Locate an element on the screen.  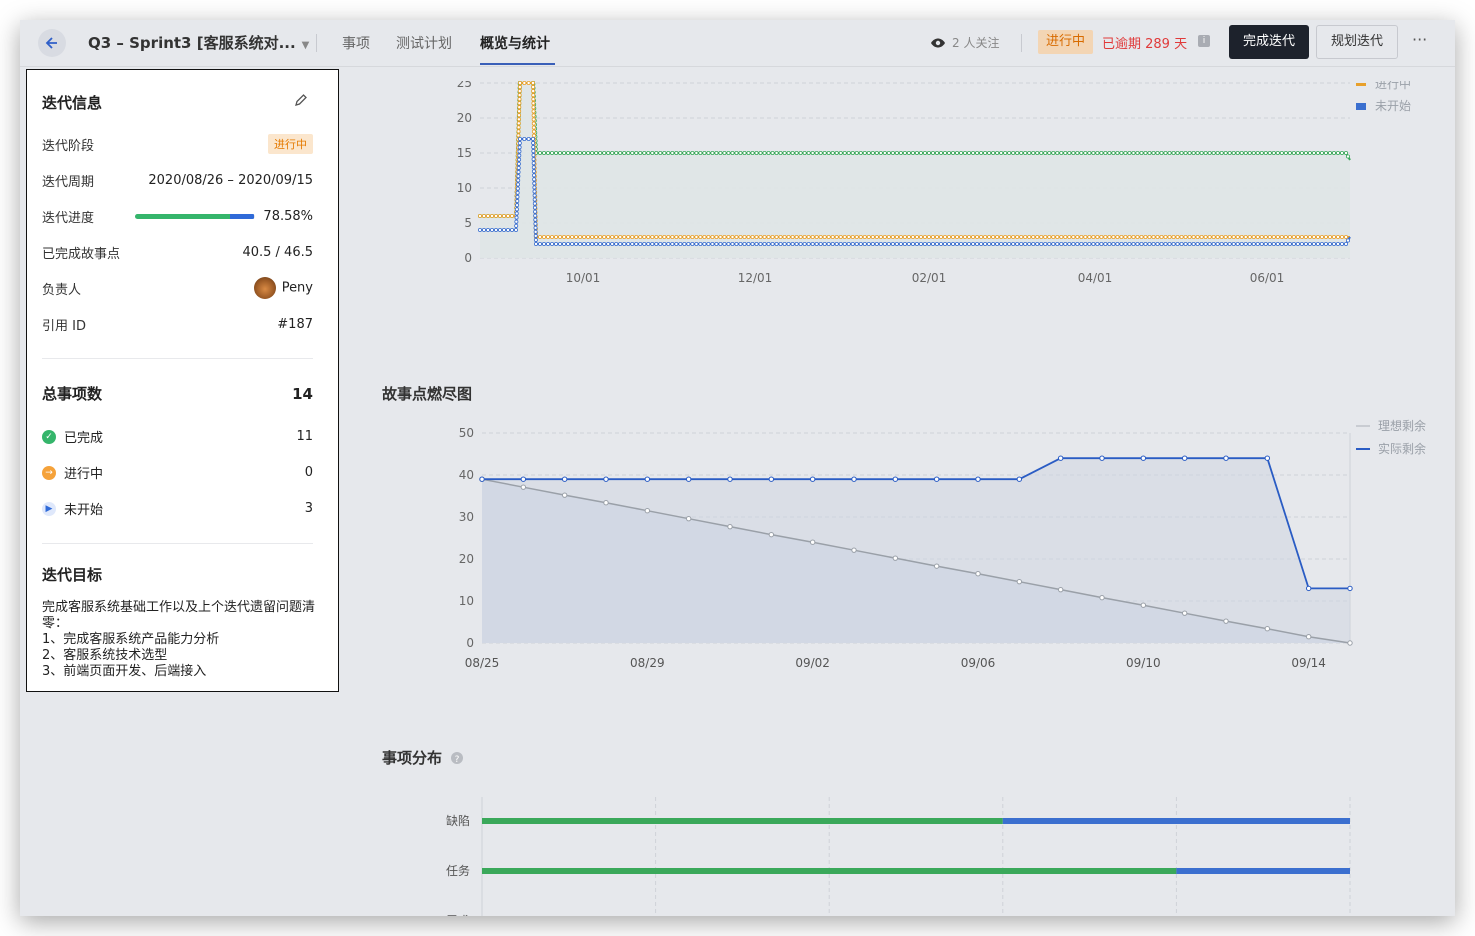
plan-iteration-button: 规划迭代 is located at coordinates (1357, 42).